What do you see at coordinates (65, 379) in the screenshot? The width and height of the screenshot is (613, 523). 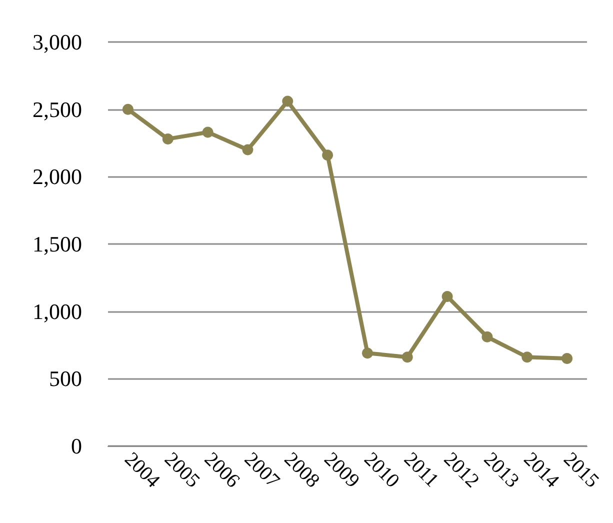 I see `y-tick-label: 500` at bounding box center [65, 379].